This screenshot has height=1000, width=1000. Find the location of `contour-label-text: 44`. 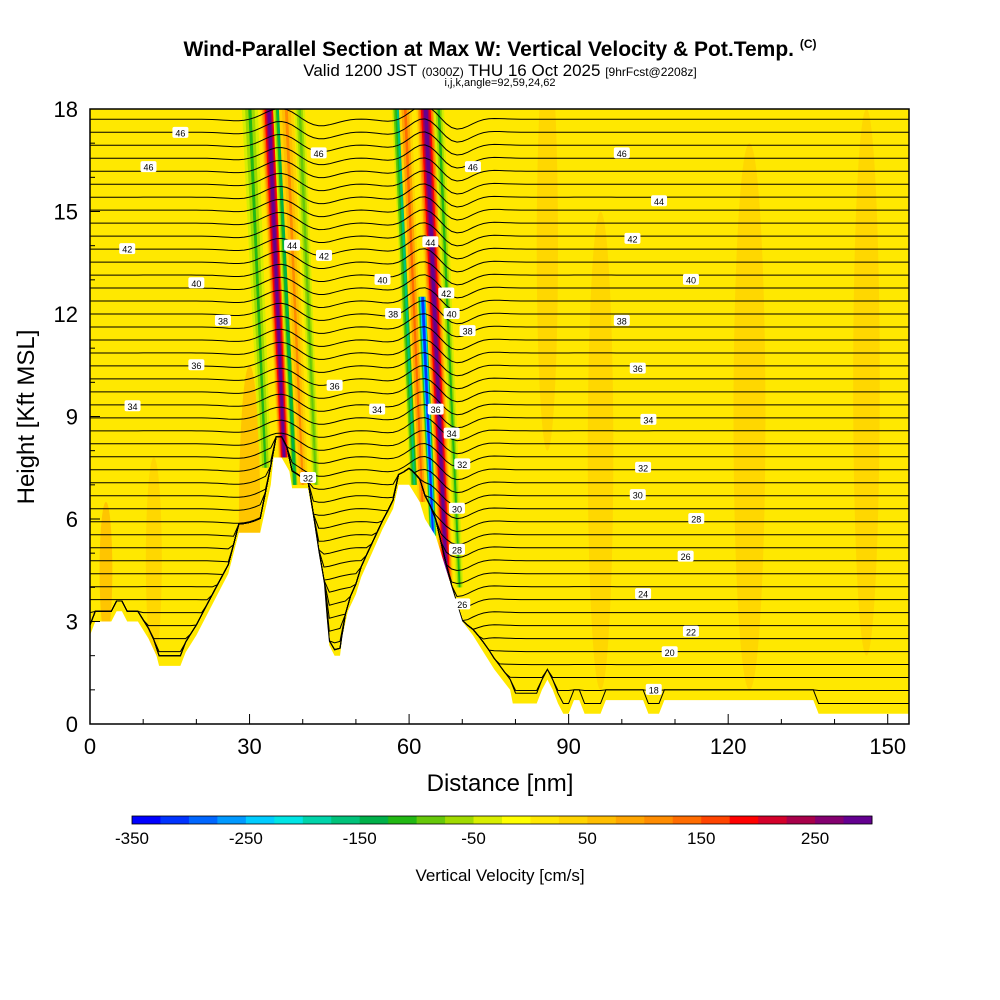

contour-label-text: 44 is located at coordinates (659, 202).